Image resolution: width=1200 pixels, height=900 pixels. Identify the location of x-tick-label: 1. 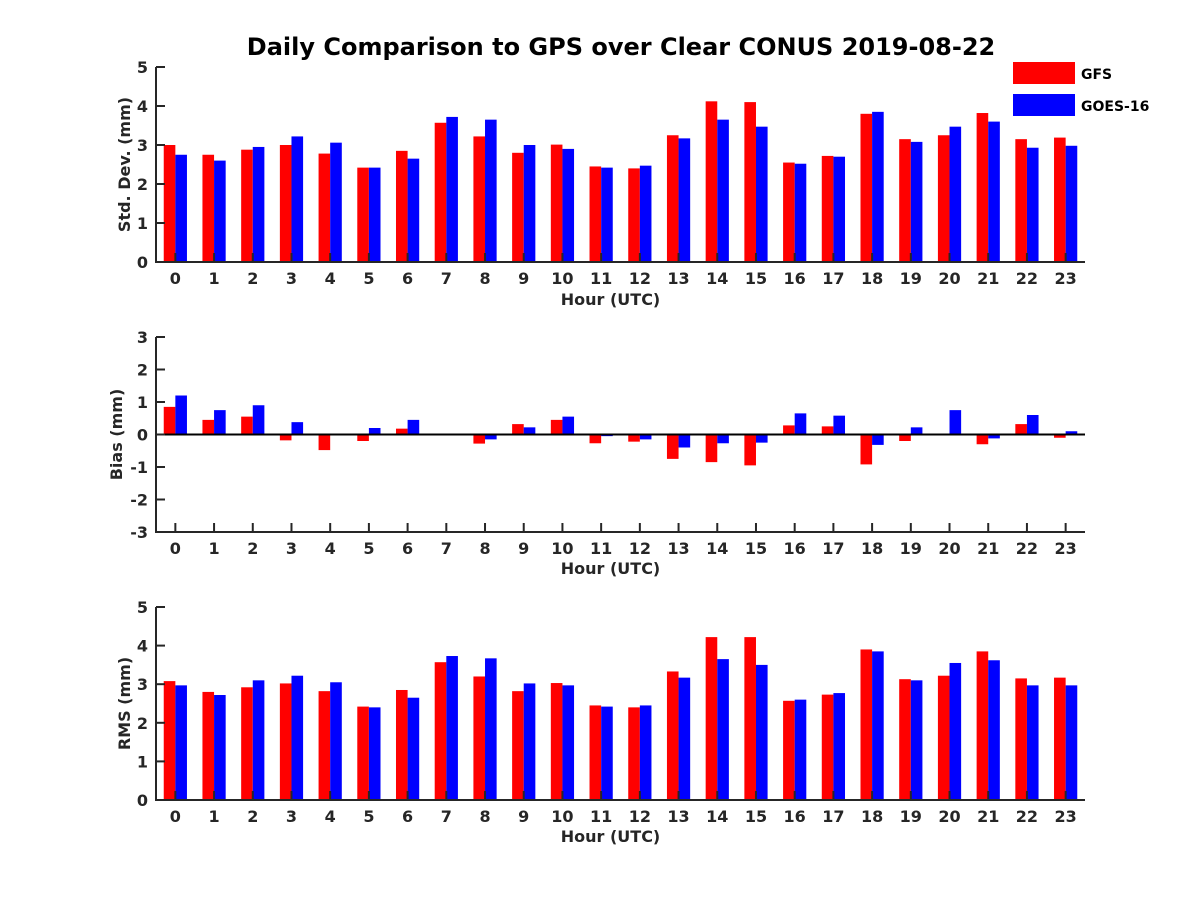
(213, 548).